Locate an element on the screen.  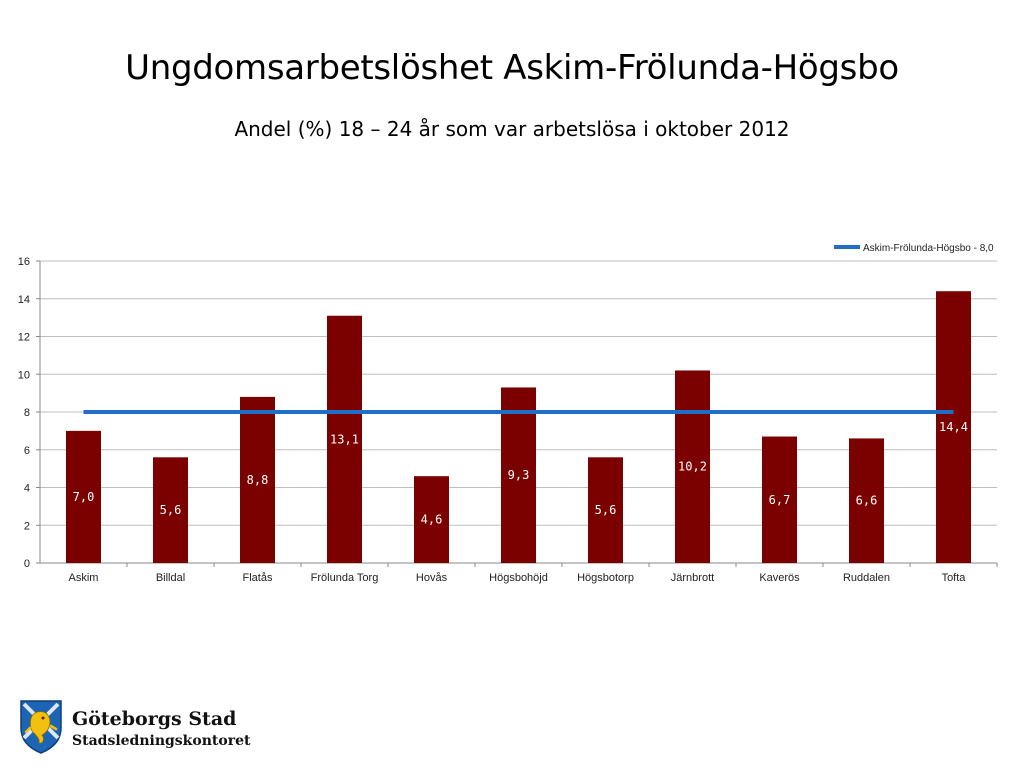
y-tick-label: 16 is located at coordinates (24, 262).